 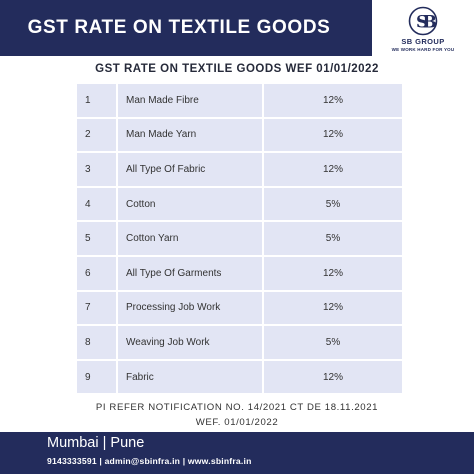 What do you see at coordinates (237, 69) in the screenshot?
I see `table-subtitle: GST RATE ON TEXTILE GOODS WEF 01/01/2022` at bounding box center [237, 69].